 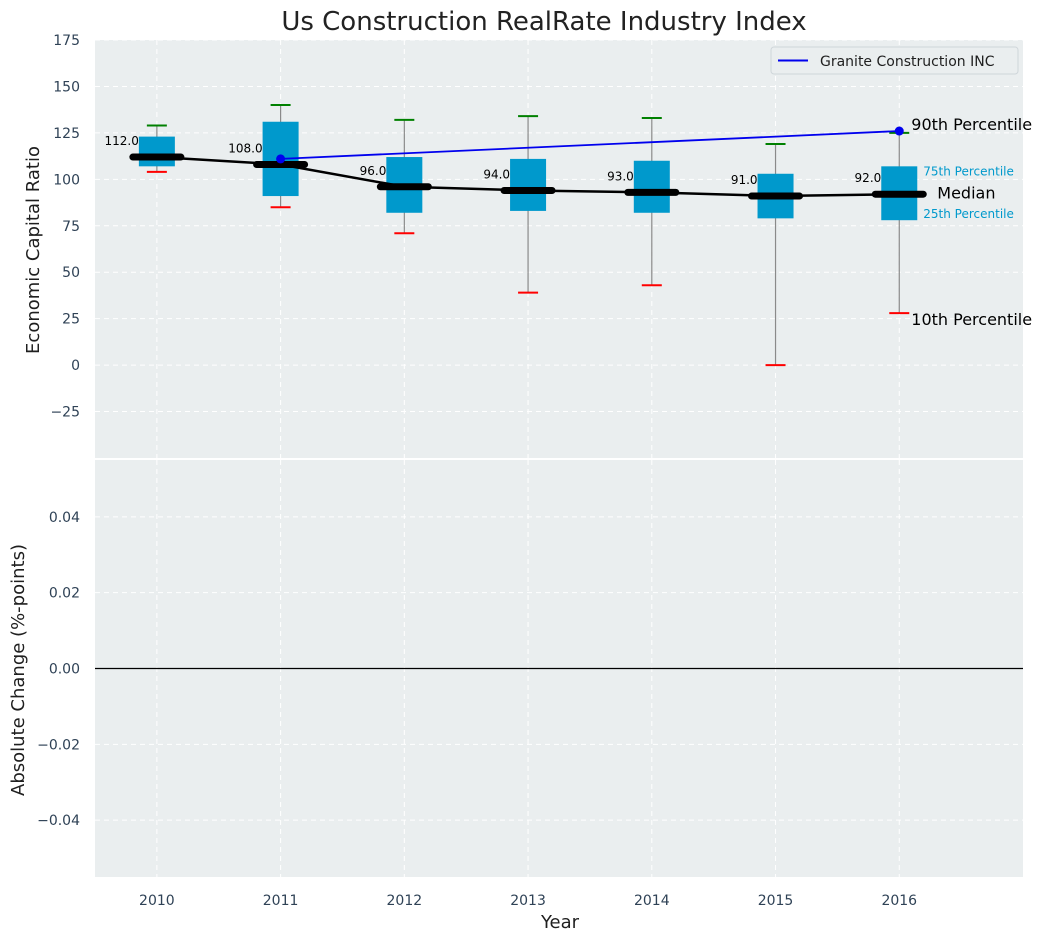 I want to click on company-line-group, so click(x=590, y=145).